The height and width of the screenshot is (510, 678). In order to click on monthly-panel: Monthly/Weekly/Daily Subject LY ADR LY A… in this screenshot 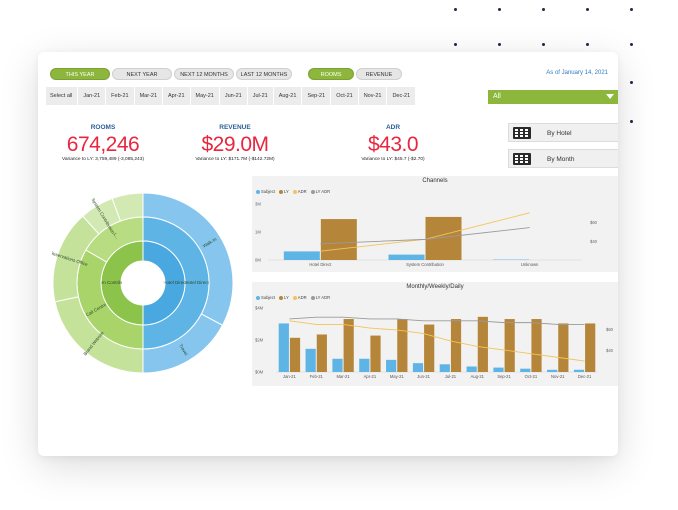, I will do `click(435, 334)`.